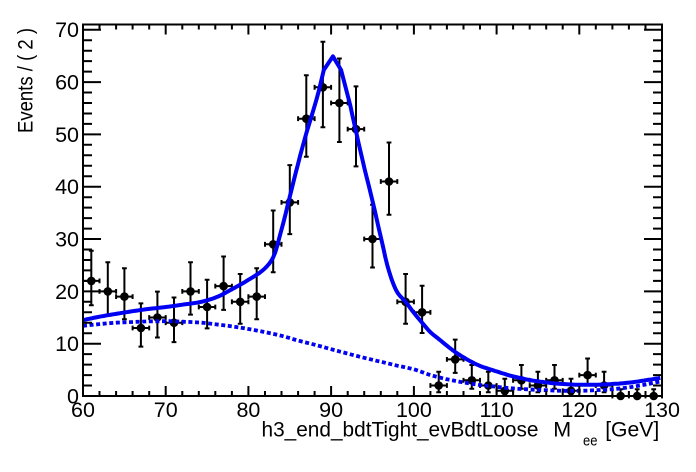 The image size is (696, 472). Describe the element at coordinates (400, 429) in the screenshot. I see `svg-text: h3_end_bdtTight_evBdtLoose` at that location.